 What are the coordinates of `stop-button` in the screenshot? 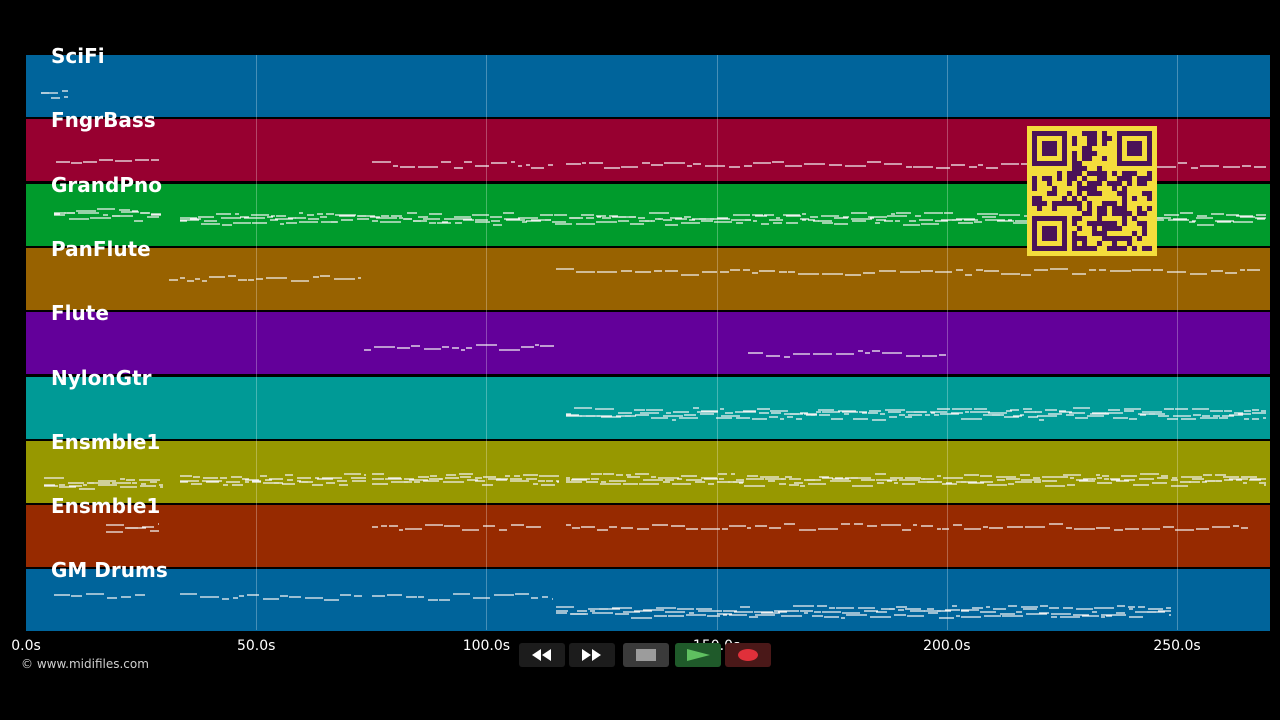 It's located at (646, 655).